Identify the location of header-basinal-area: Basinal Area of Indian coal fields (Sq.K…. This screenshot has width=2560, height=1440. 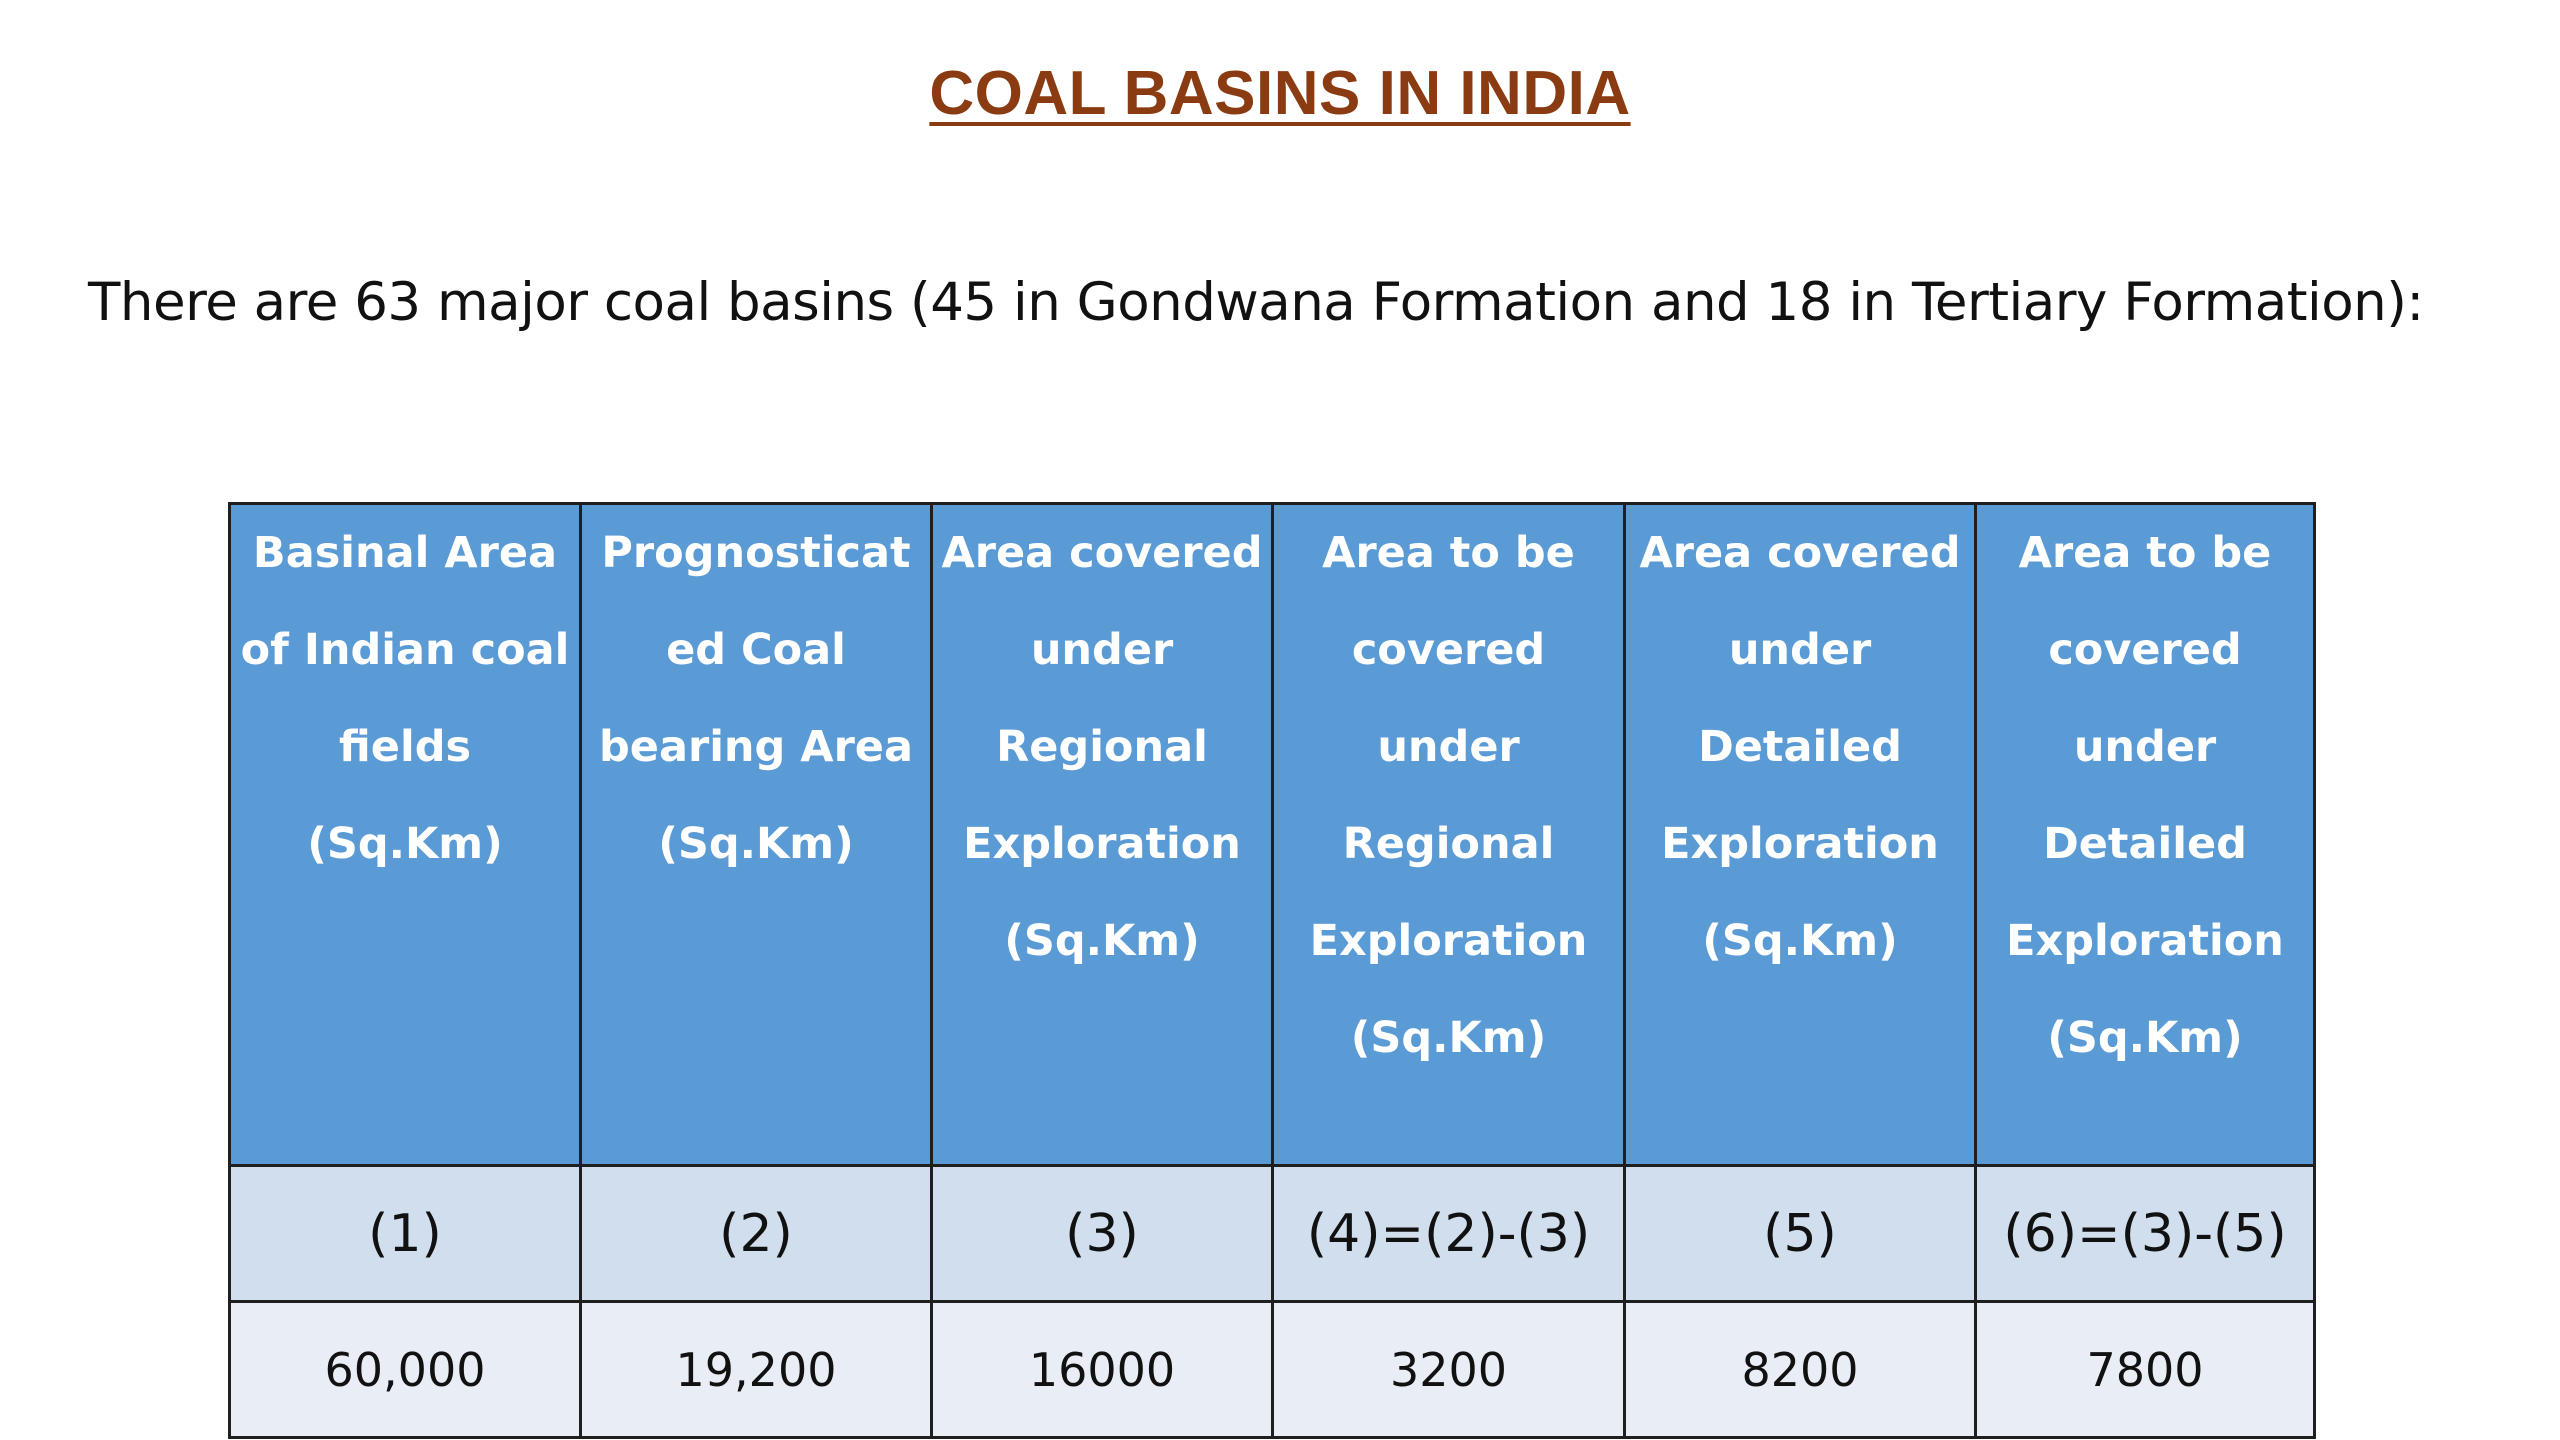
(405, 834).